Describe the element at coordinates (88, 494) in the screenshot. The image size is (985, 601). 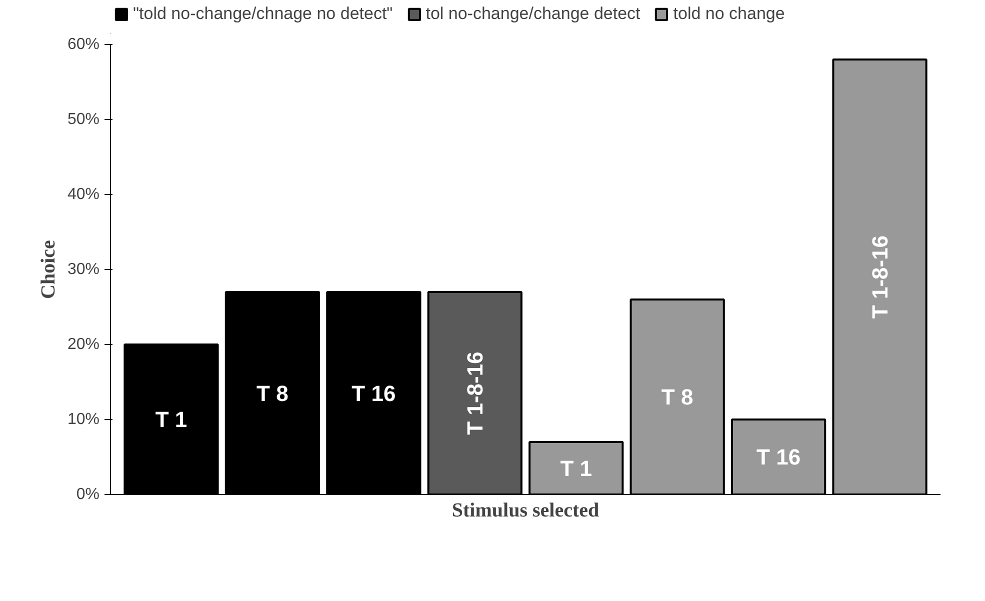
I see `y-tick-label: 0%` at that location.